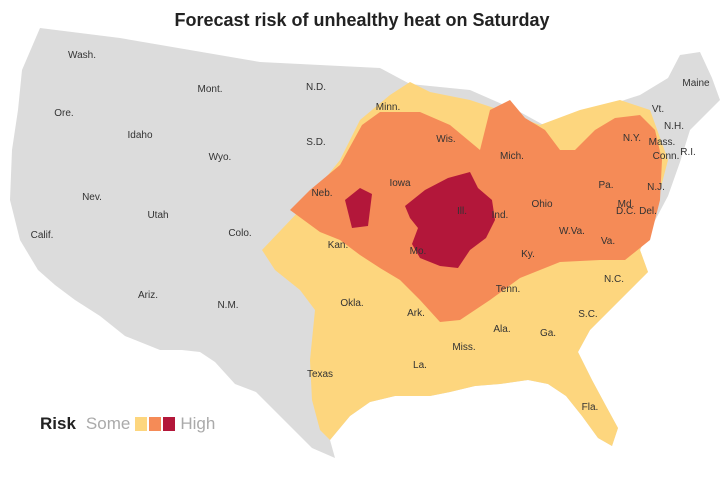 Image resolution: width=724 pixels, height=477 pixels. What do you see at coordinates (351, 303) in the screenshot?
I see `state-label: Okla.` at bounding box center [351, 303].